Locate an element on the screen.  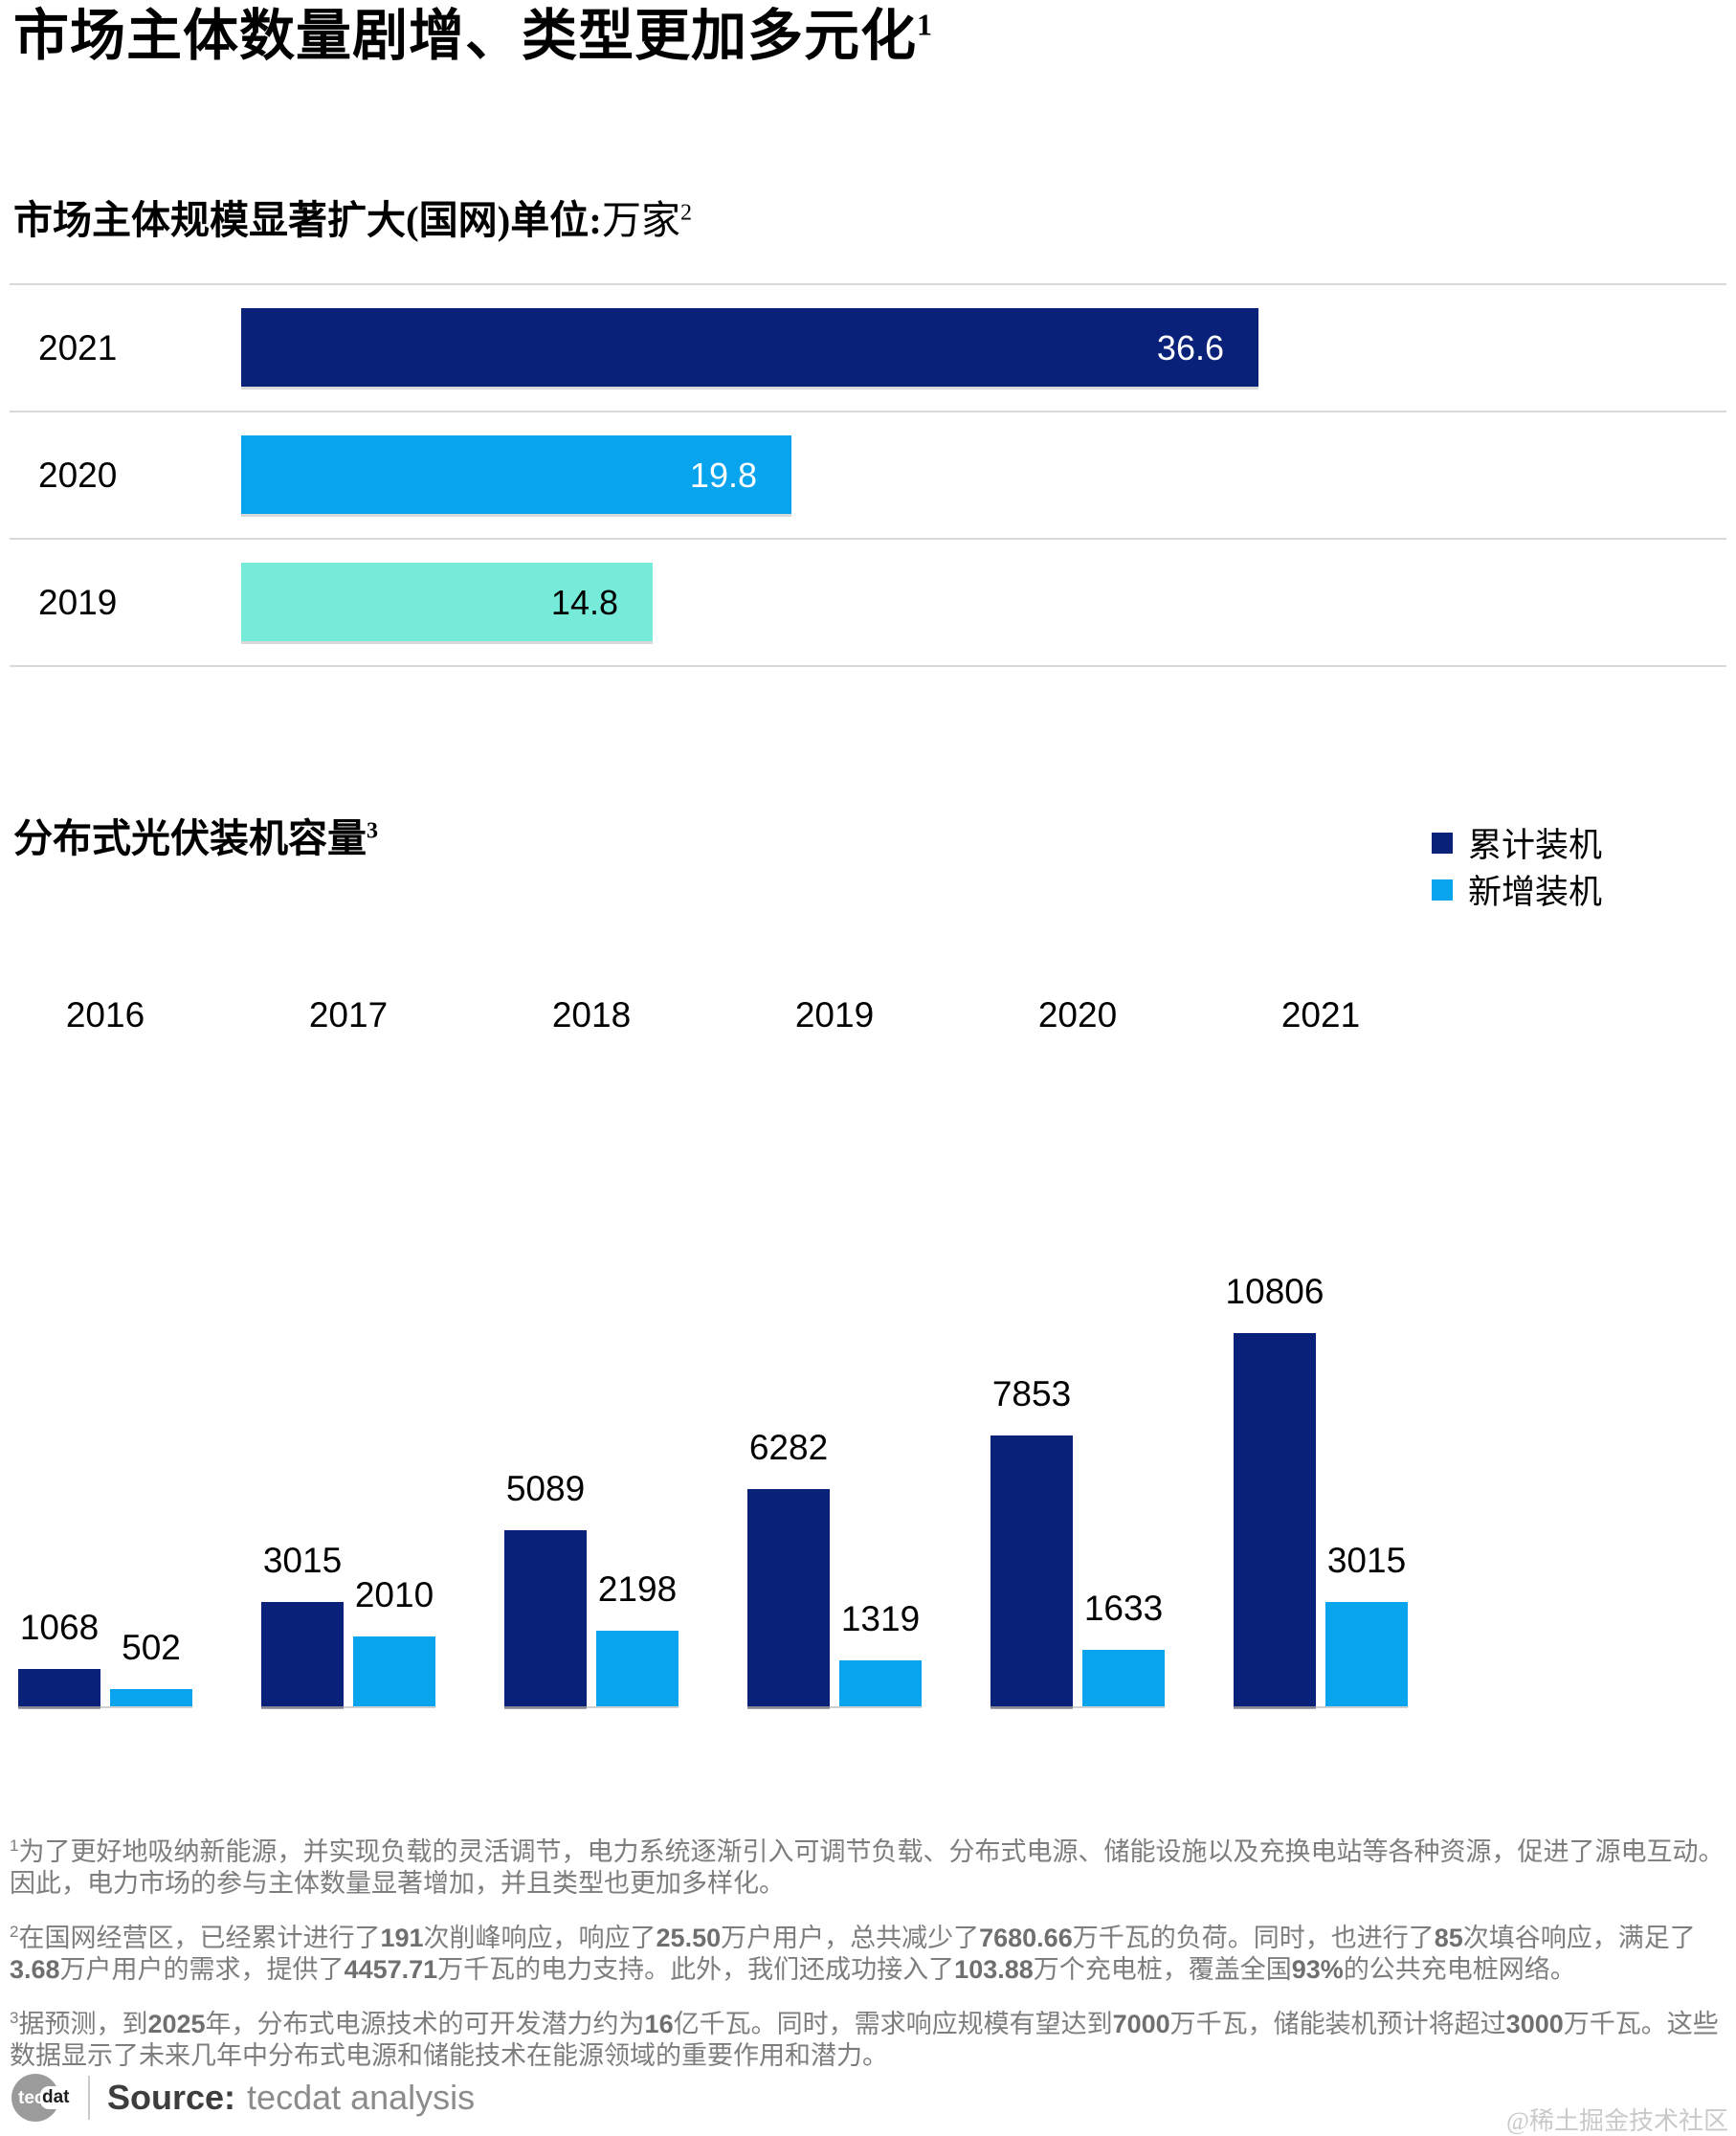
legend-label: 累计装机 is located at coordinates (1535, 846).